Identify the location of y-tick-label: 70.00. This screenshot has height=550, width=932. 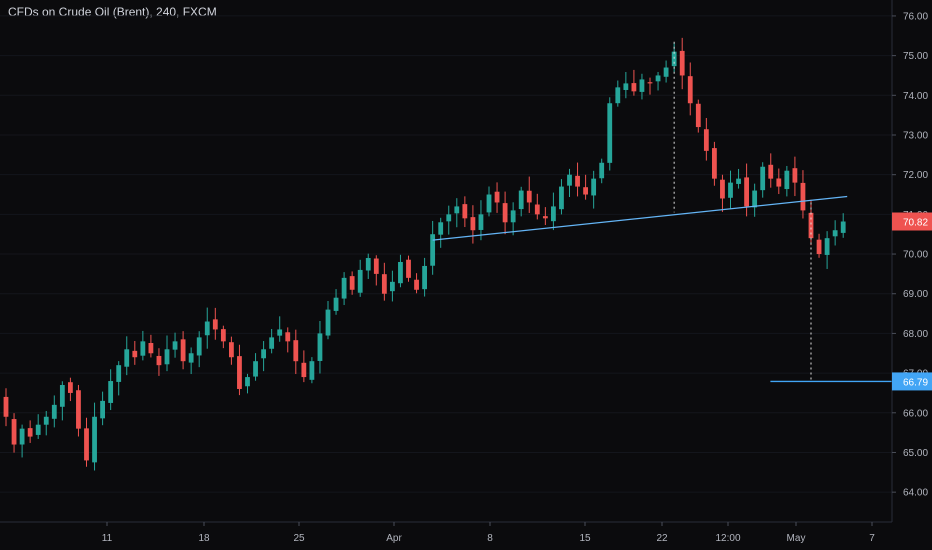
(915, 255).